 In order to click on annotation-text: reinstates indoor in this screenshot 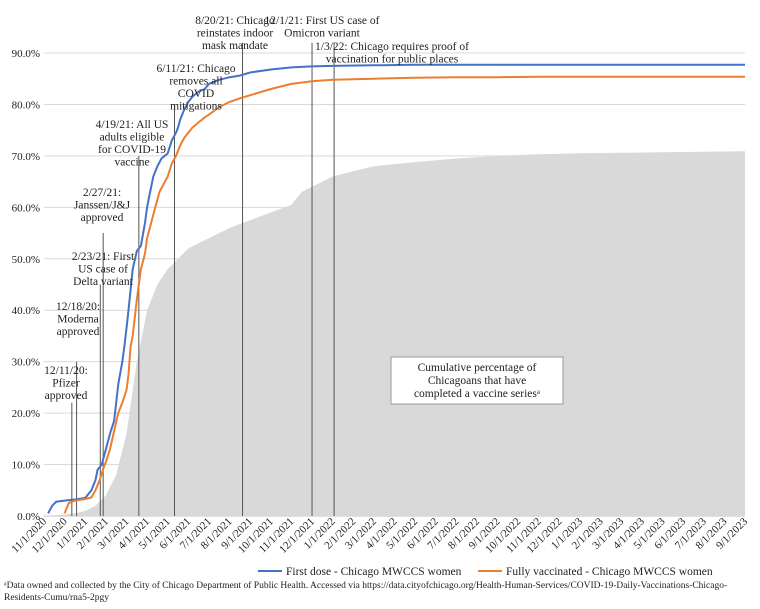, I will do `click(235, 34)`.